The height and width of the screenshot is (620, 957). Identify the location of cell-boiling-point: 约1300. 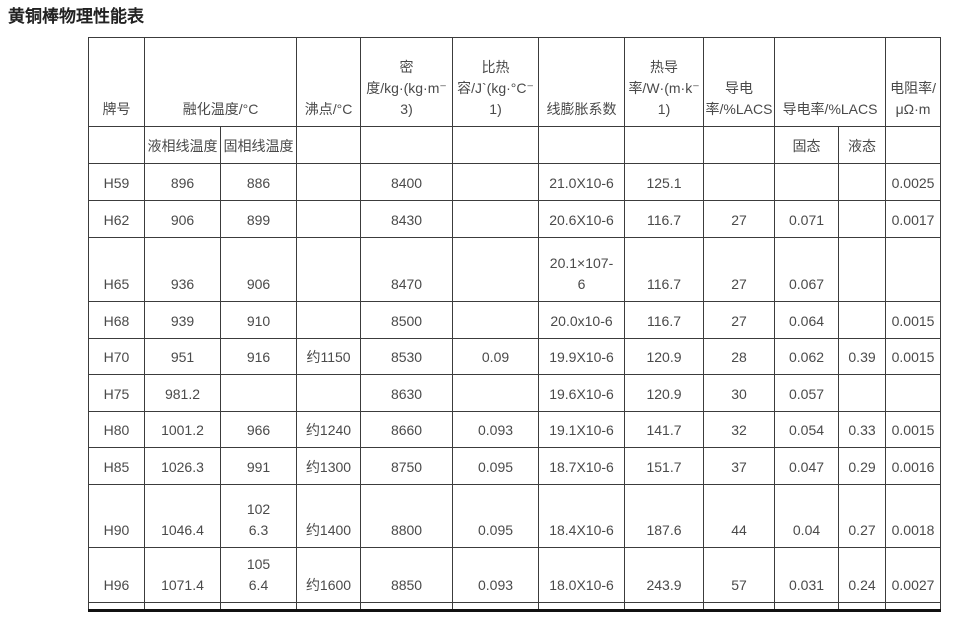
(329, 466).